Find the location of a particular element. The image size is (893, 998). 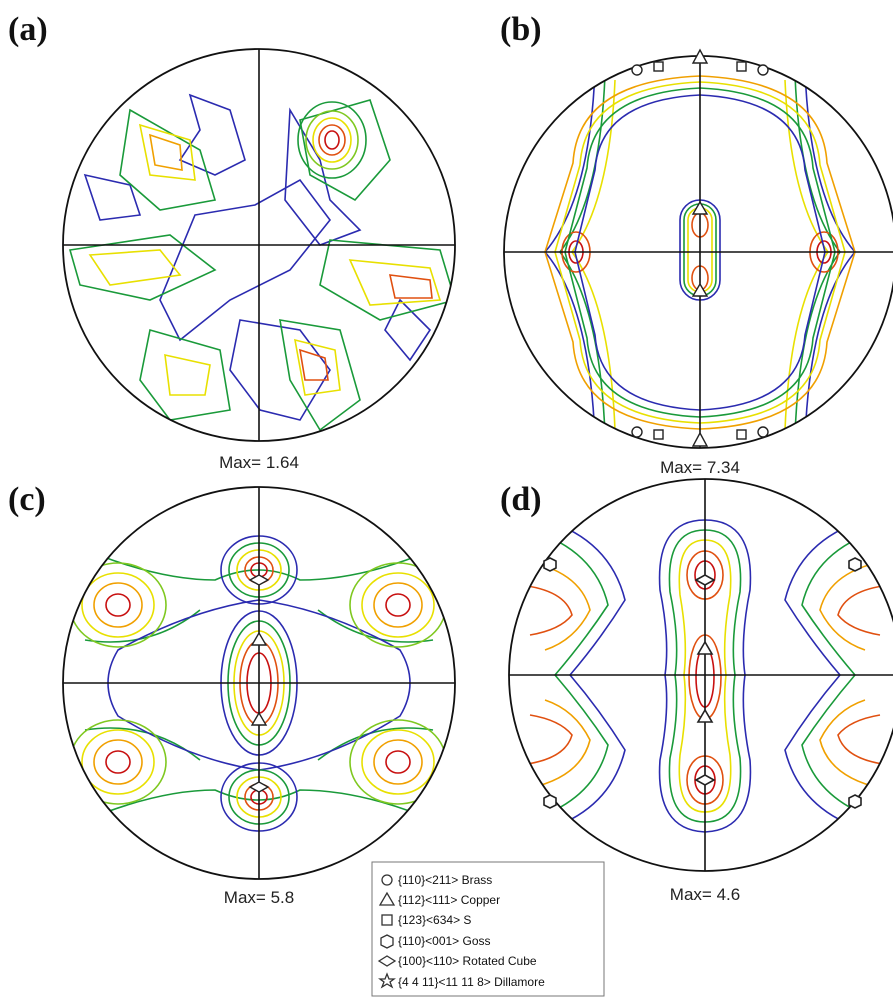

panel-a-max: Max= 1.64 is located at coordinates (259, 462).